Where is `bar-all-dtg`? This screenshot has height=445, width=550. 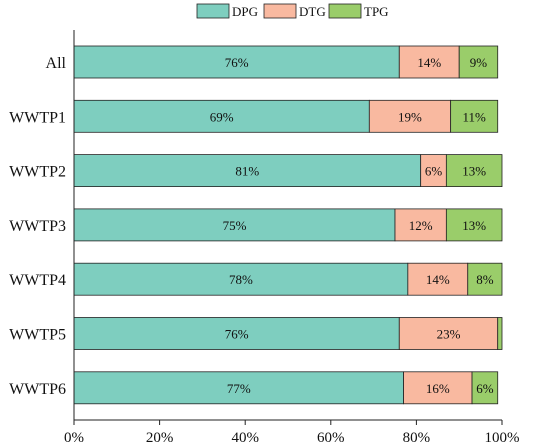 bar-all-dtg is located at coordinates (429, 62).